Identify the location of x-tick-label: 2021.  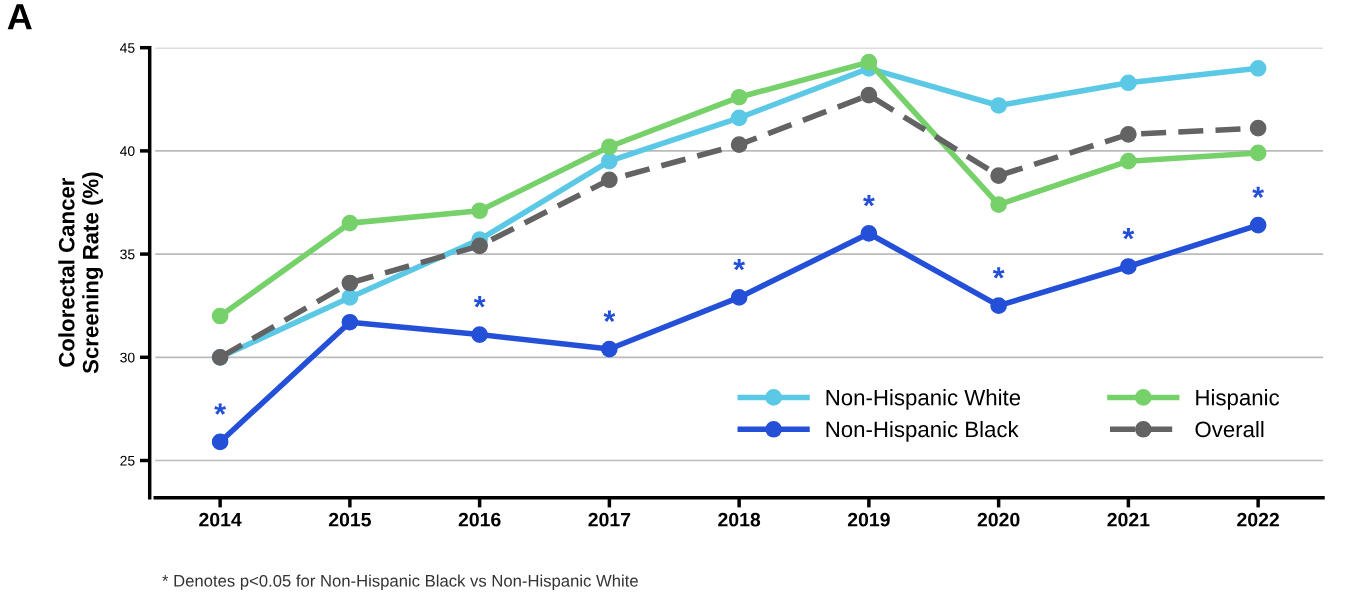
(1128, 519).